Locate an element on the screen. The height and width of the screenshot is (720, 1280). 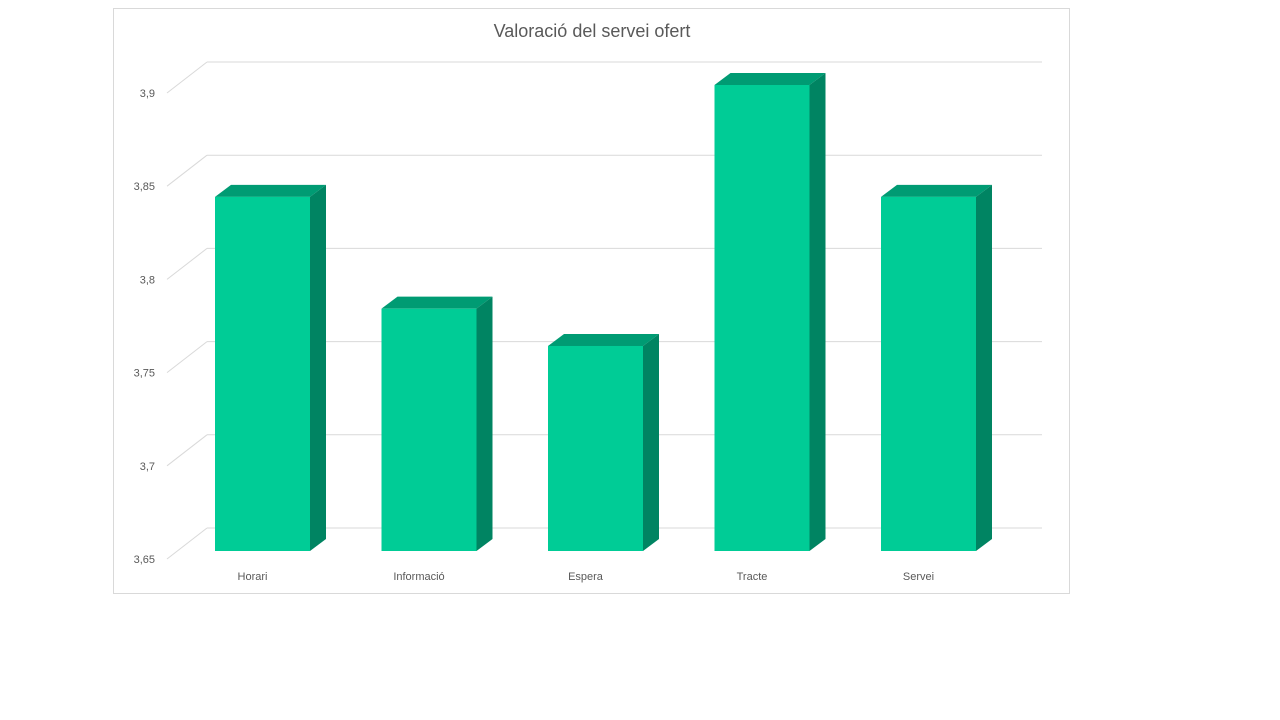
x-category-label: Tracte is located at coordinates (752, 577).